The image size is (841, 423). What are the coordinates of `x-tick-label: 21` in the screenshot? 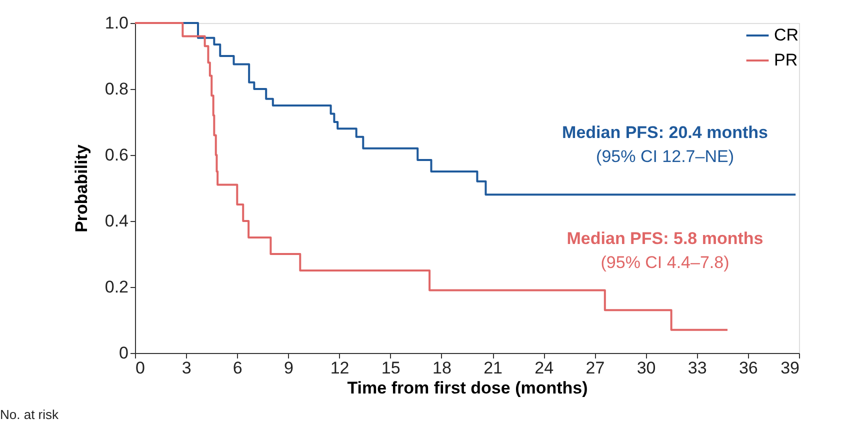 It's located at (493, 368).